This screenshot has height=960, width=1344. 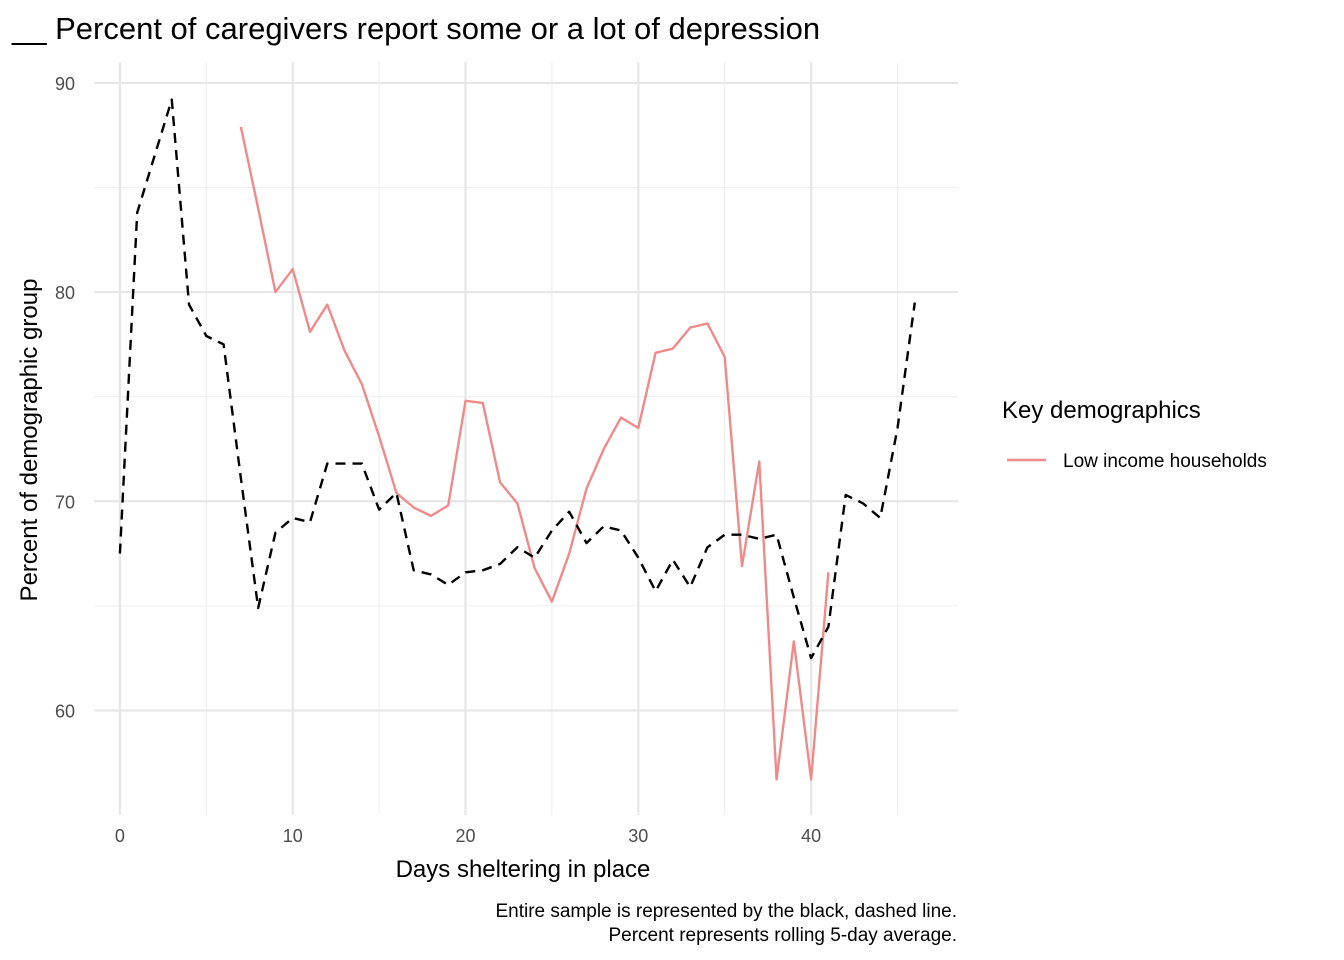 I want to click on y-tick-label: 70, so click(x=65, y=502).